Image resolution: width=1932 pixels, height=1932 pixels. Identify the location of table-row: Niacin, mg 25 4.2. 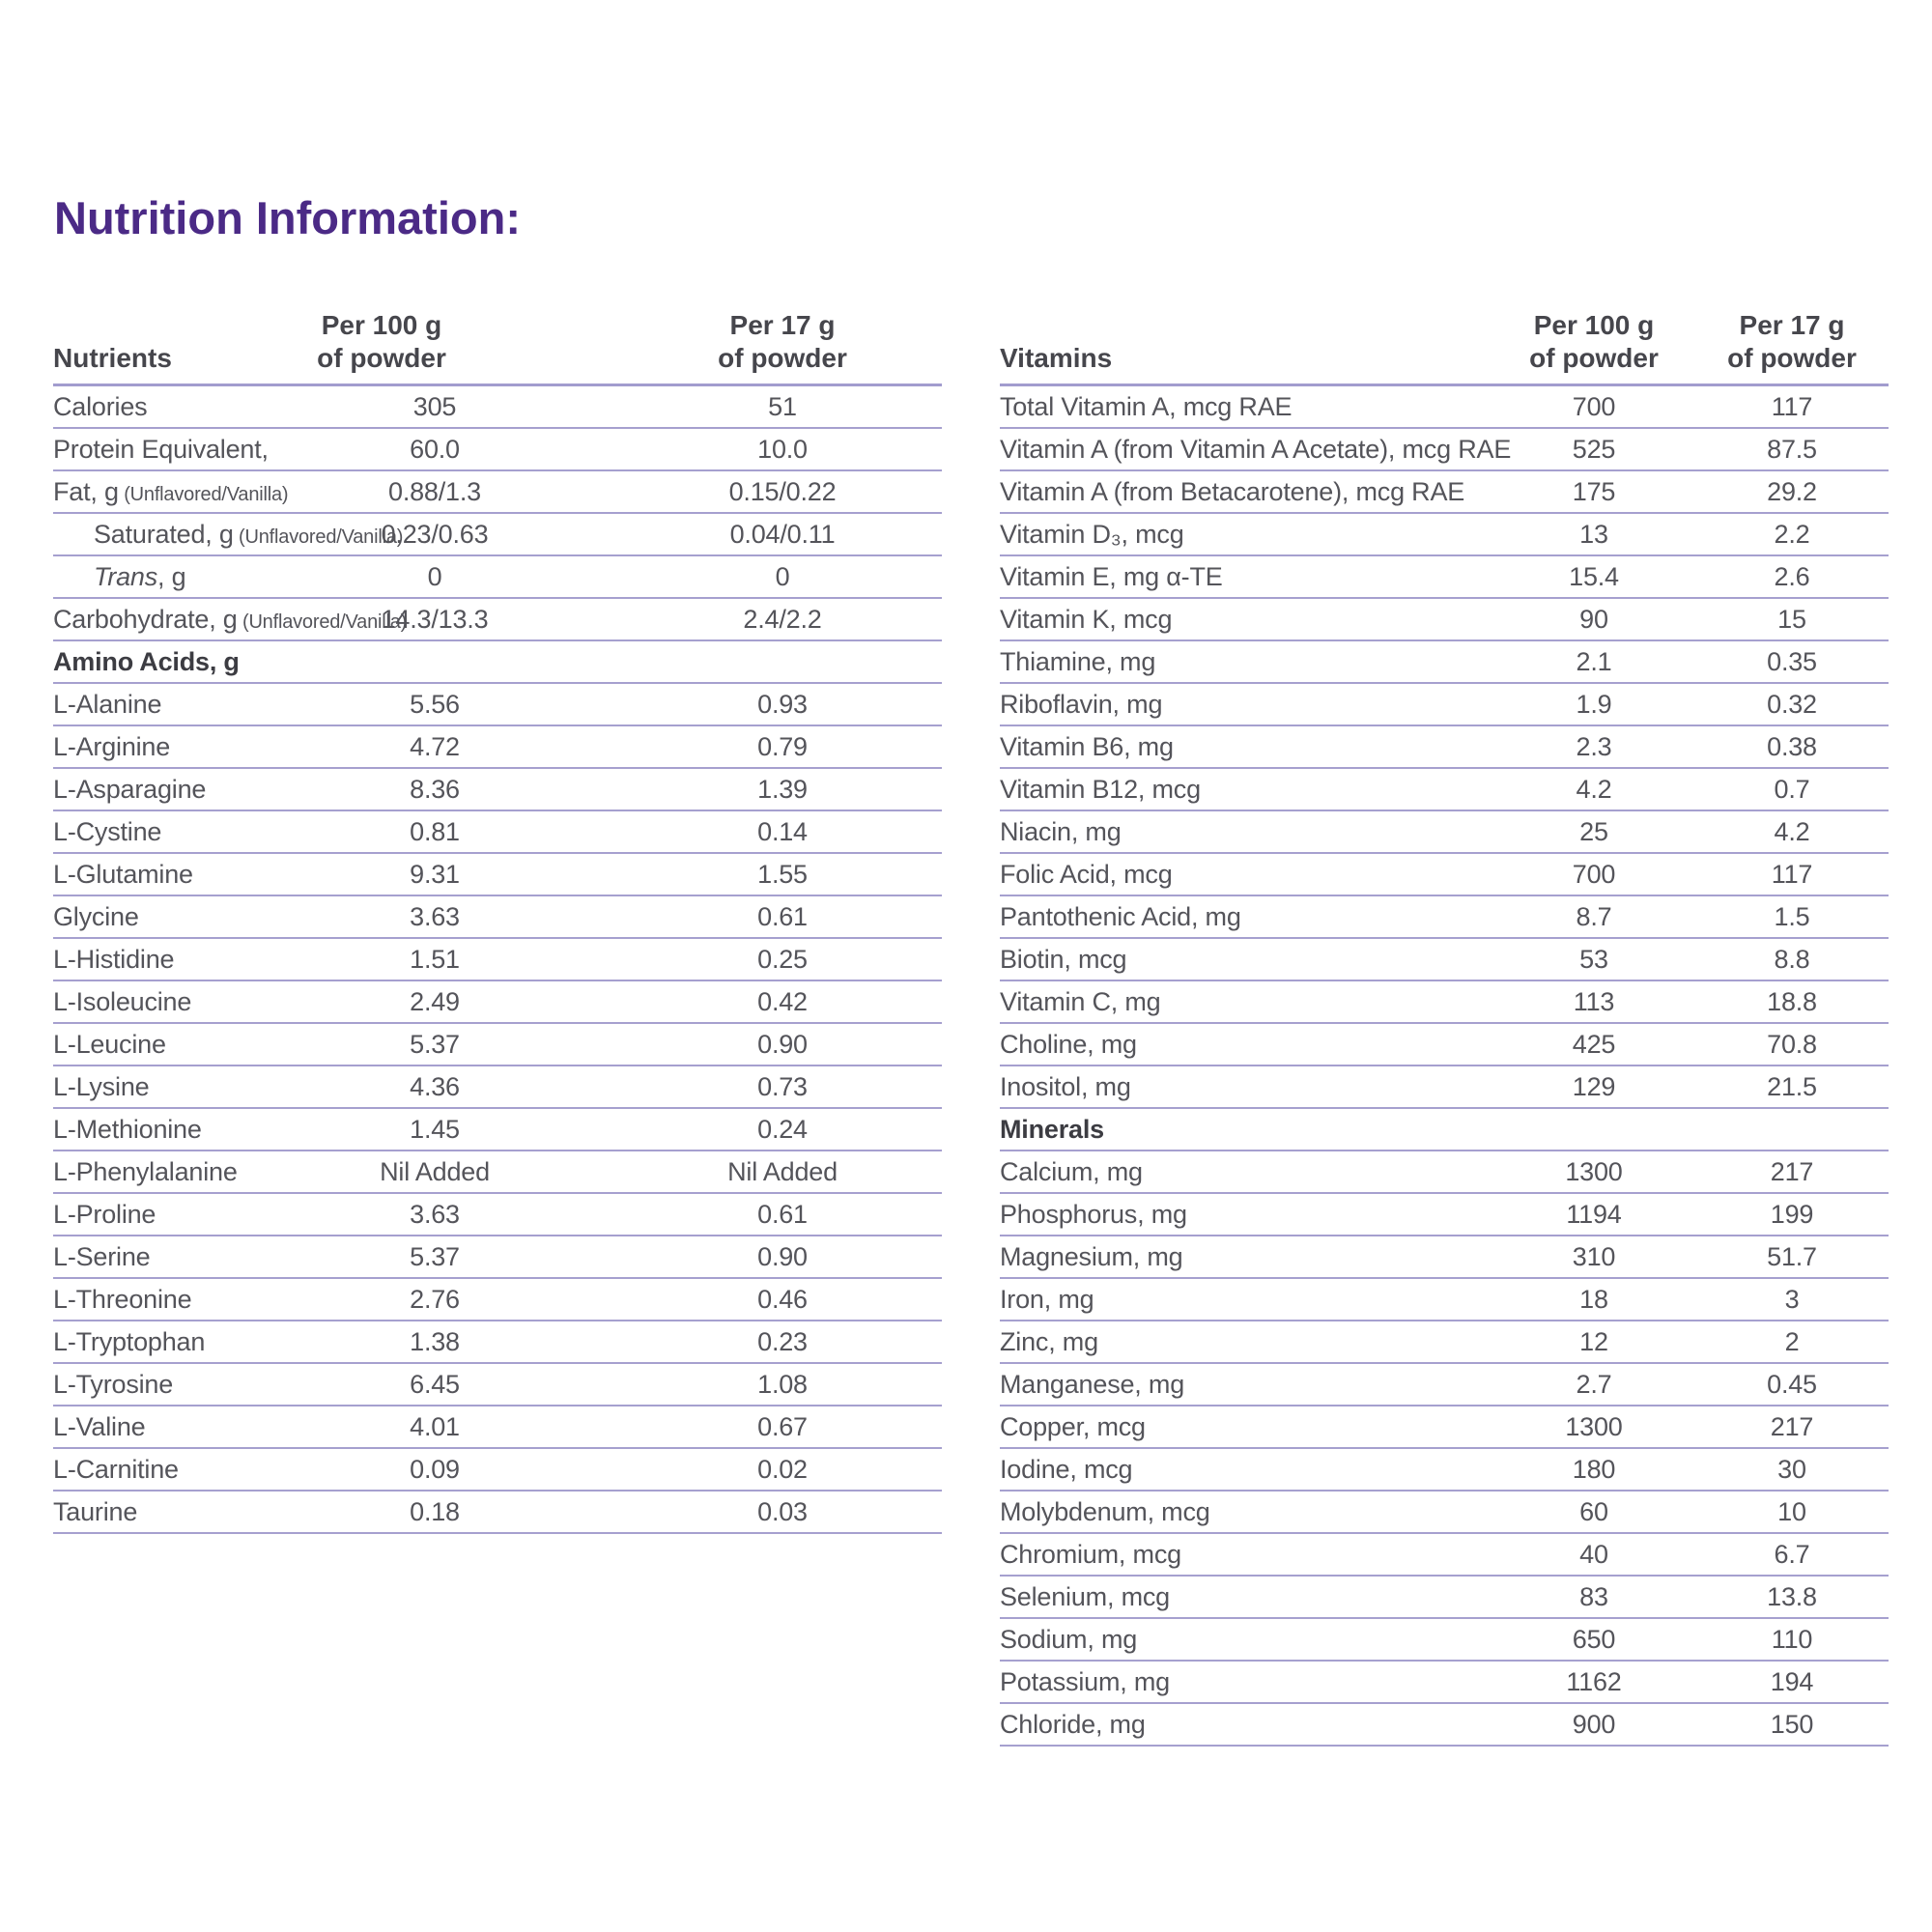
(1444, 832).